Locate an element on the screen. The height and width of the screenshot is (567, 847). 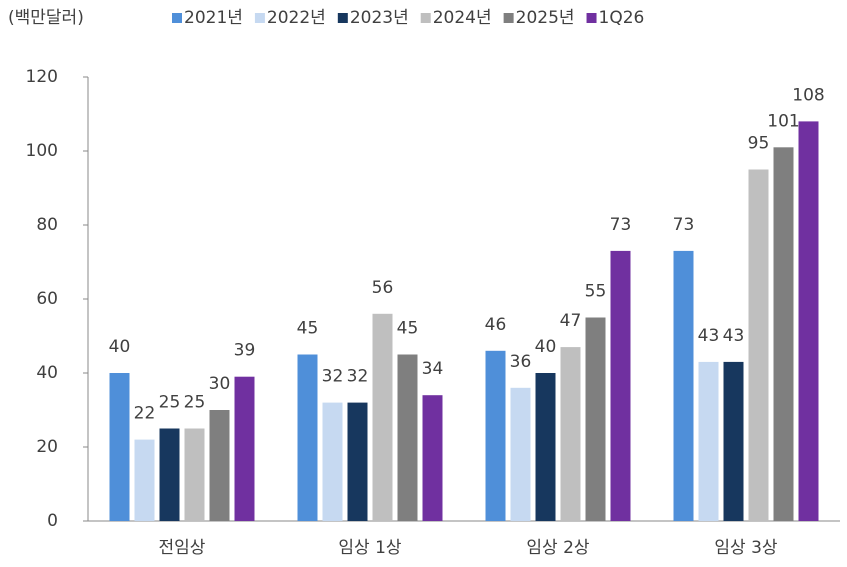
y-tick-label: 120 is located at coordinates (42, 77).